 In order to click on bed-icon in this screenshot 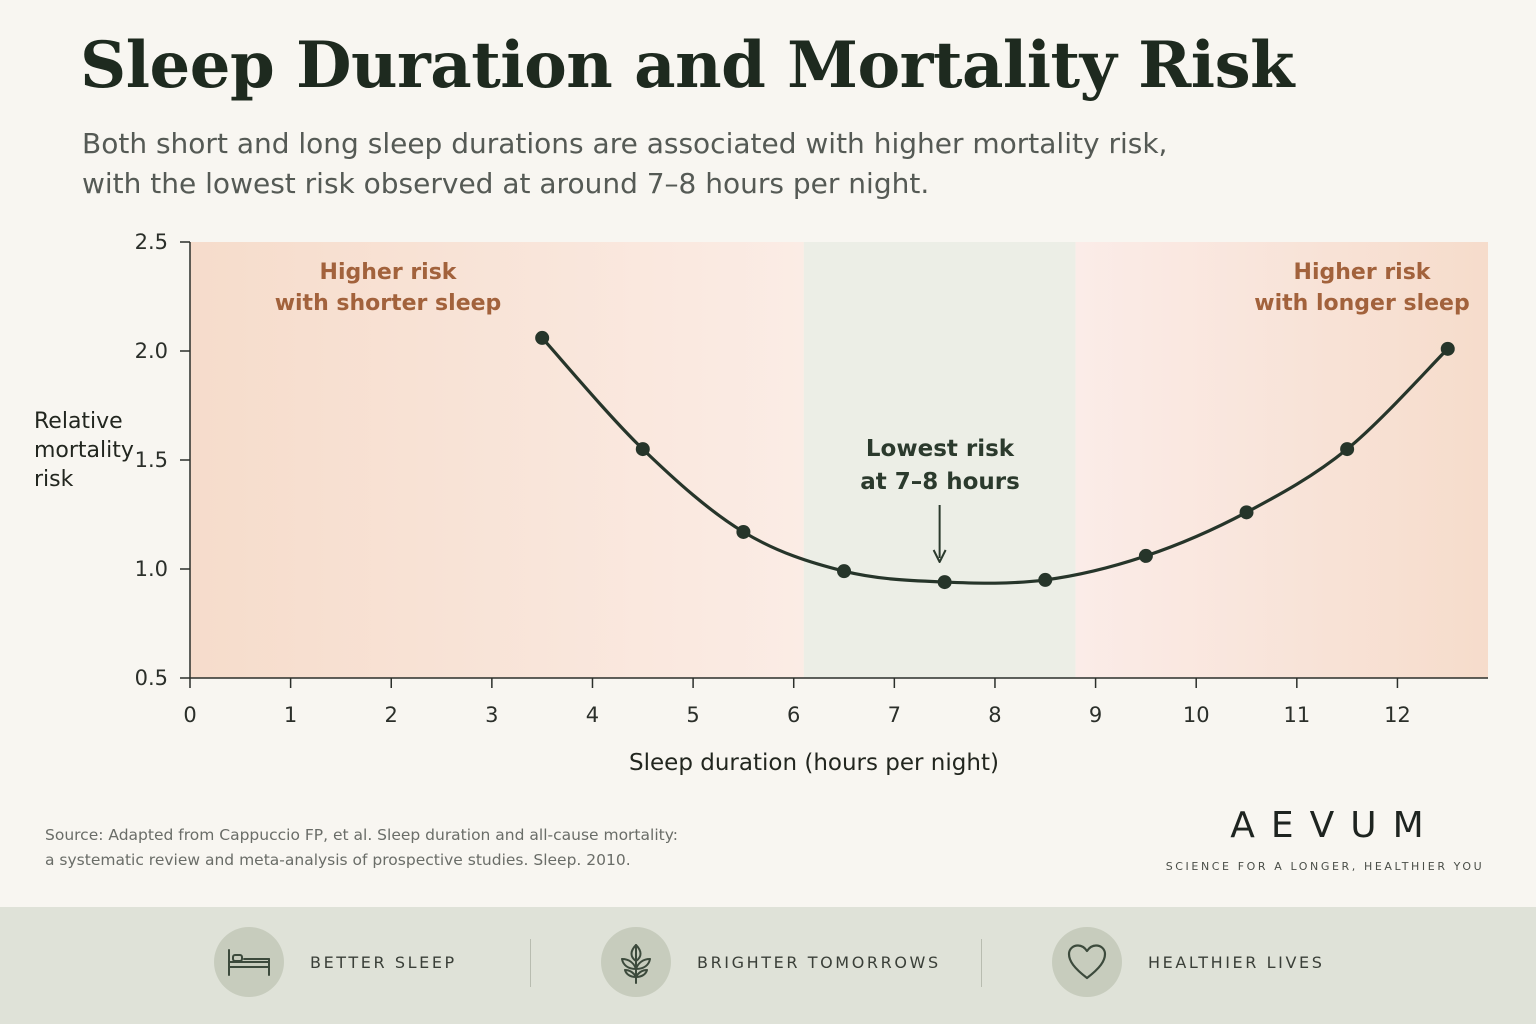, I will do `click(249, 962)`.